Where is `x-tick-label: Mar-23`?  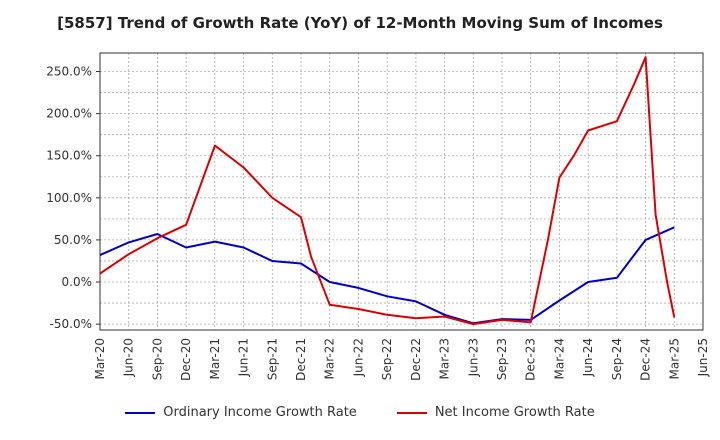
x-tick-label: Mar-23 is located at coordinates (445, 358).